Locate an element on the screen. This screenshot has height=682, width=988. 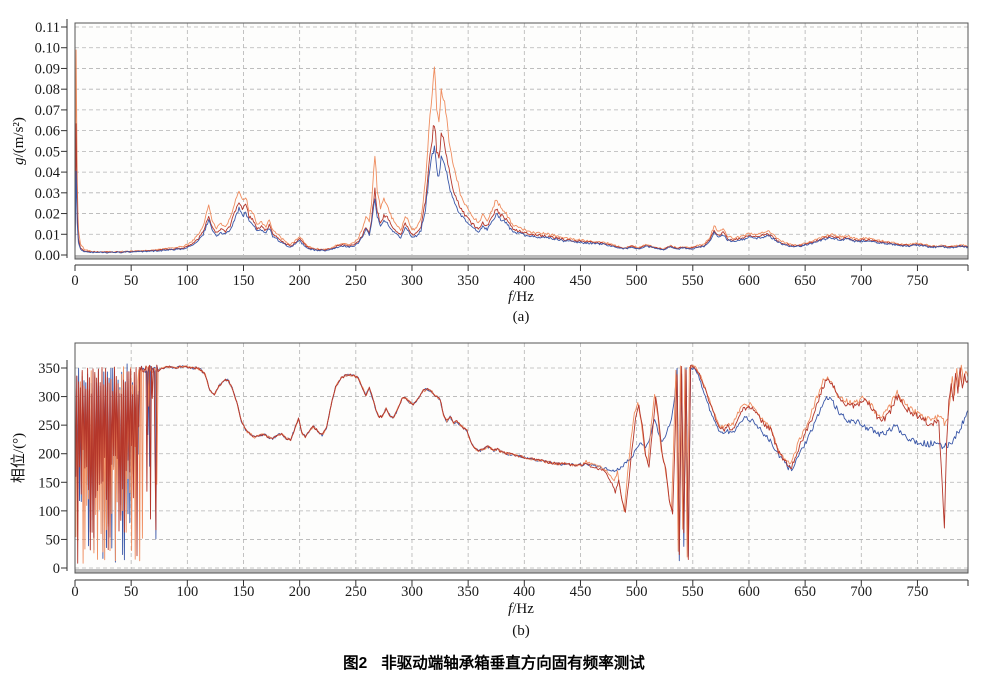
amplitude-y-axis-symbol: g is located at coordinates (19, 161).